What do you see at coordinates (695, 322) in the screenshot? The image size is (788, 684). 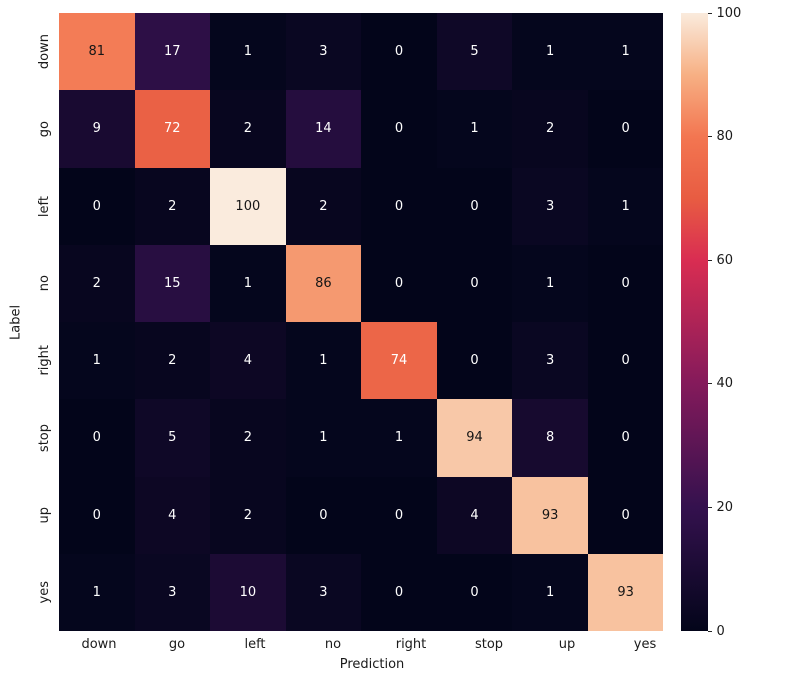 I see `colorbar-gradient` at bounding box center [695, 322].